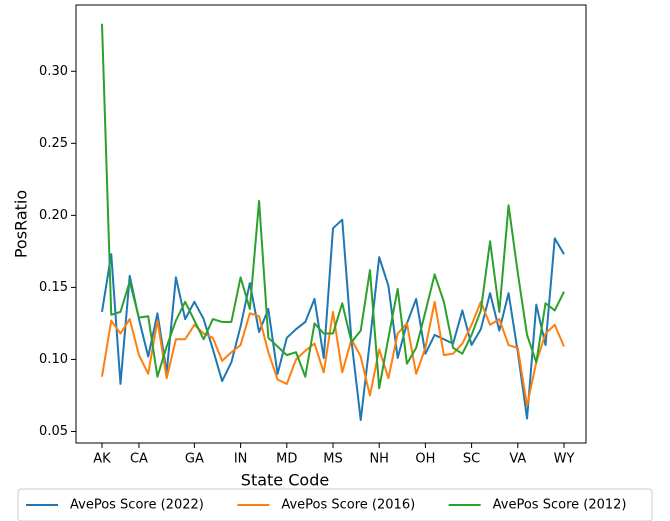 The image size is (670, 521). What do you see at coordinates (53, 143) in the screenshot?
I see `y-tick-label: 0.25` at bounding box center [53, 143].